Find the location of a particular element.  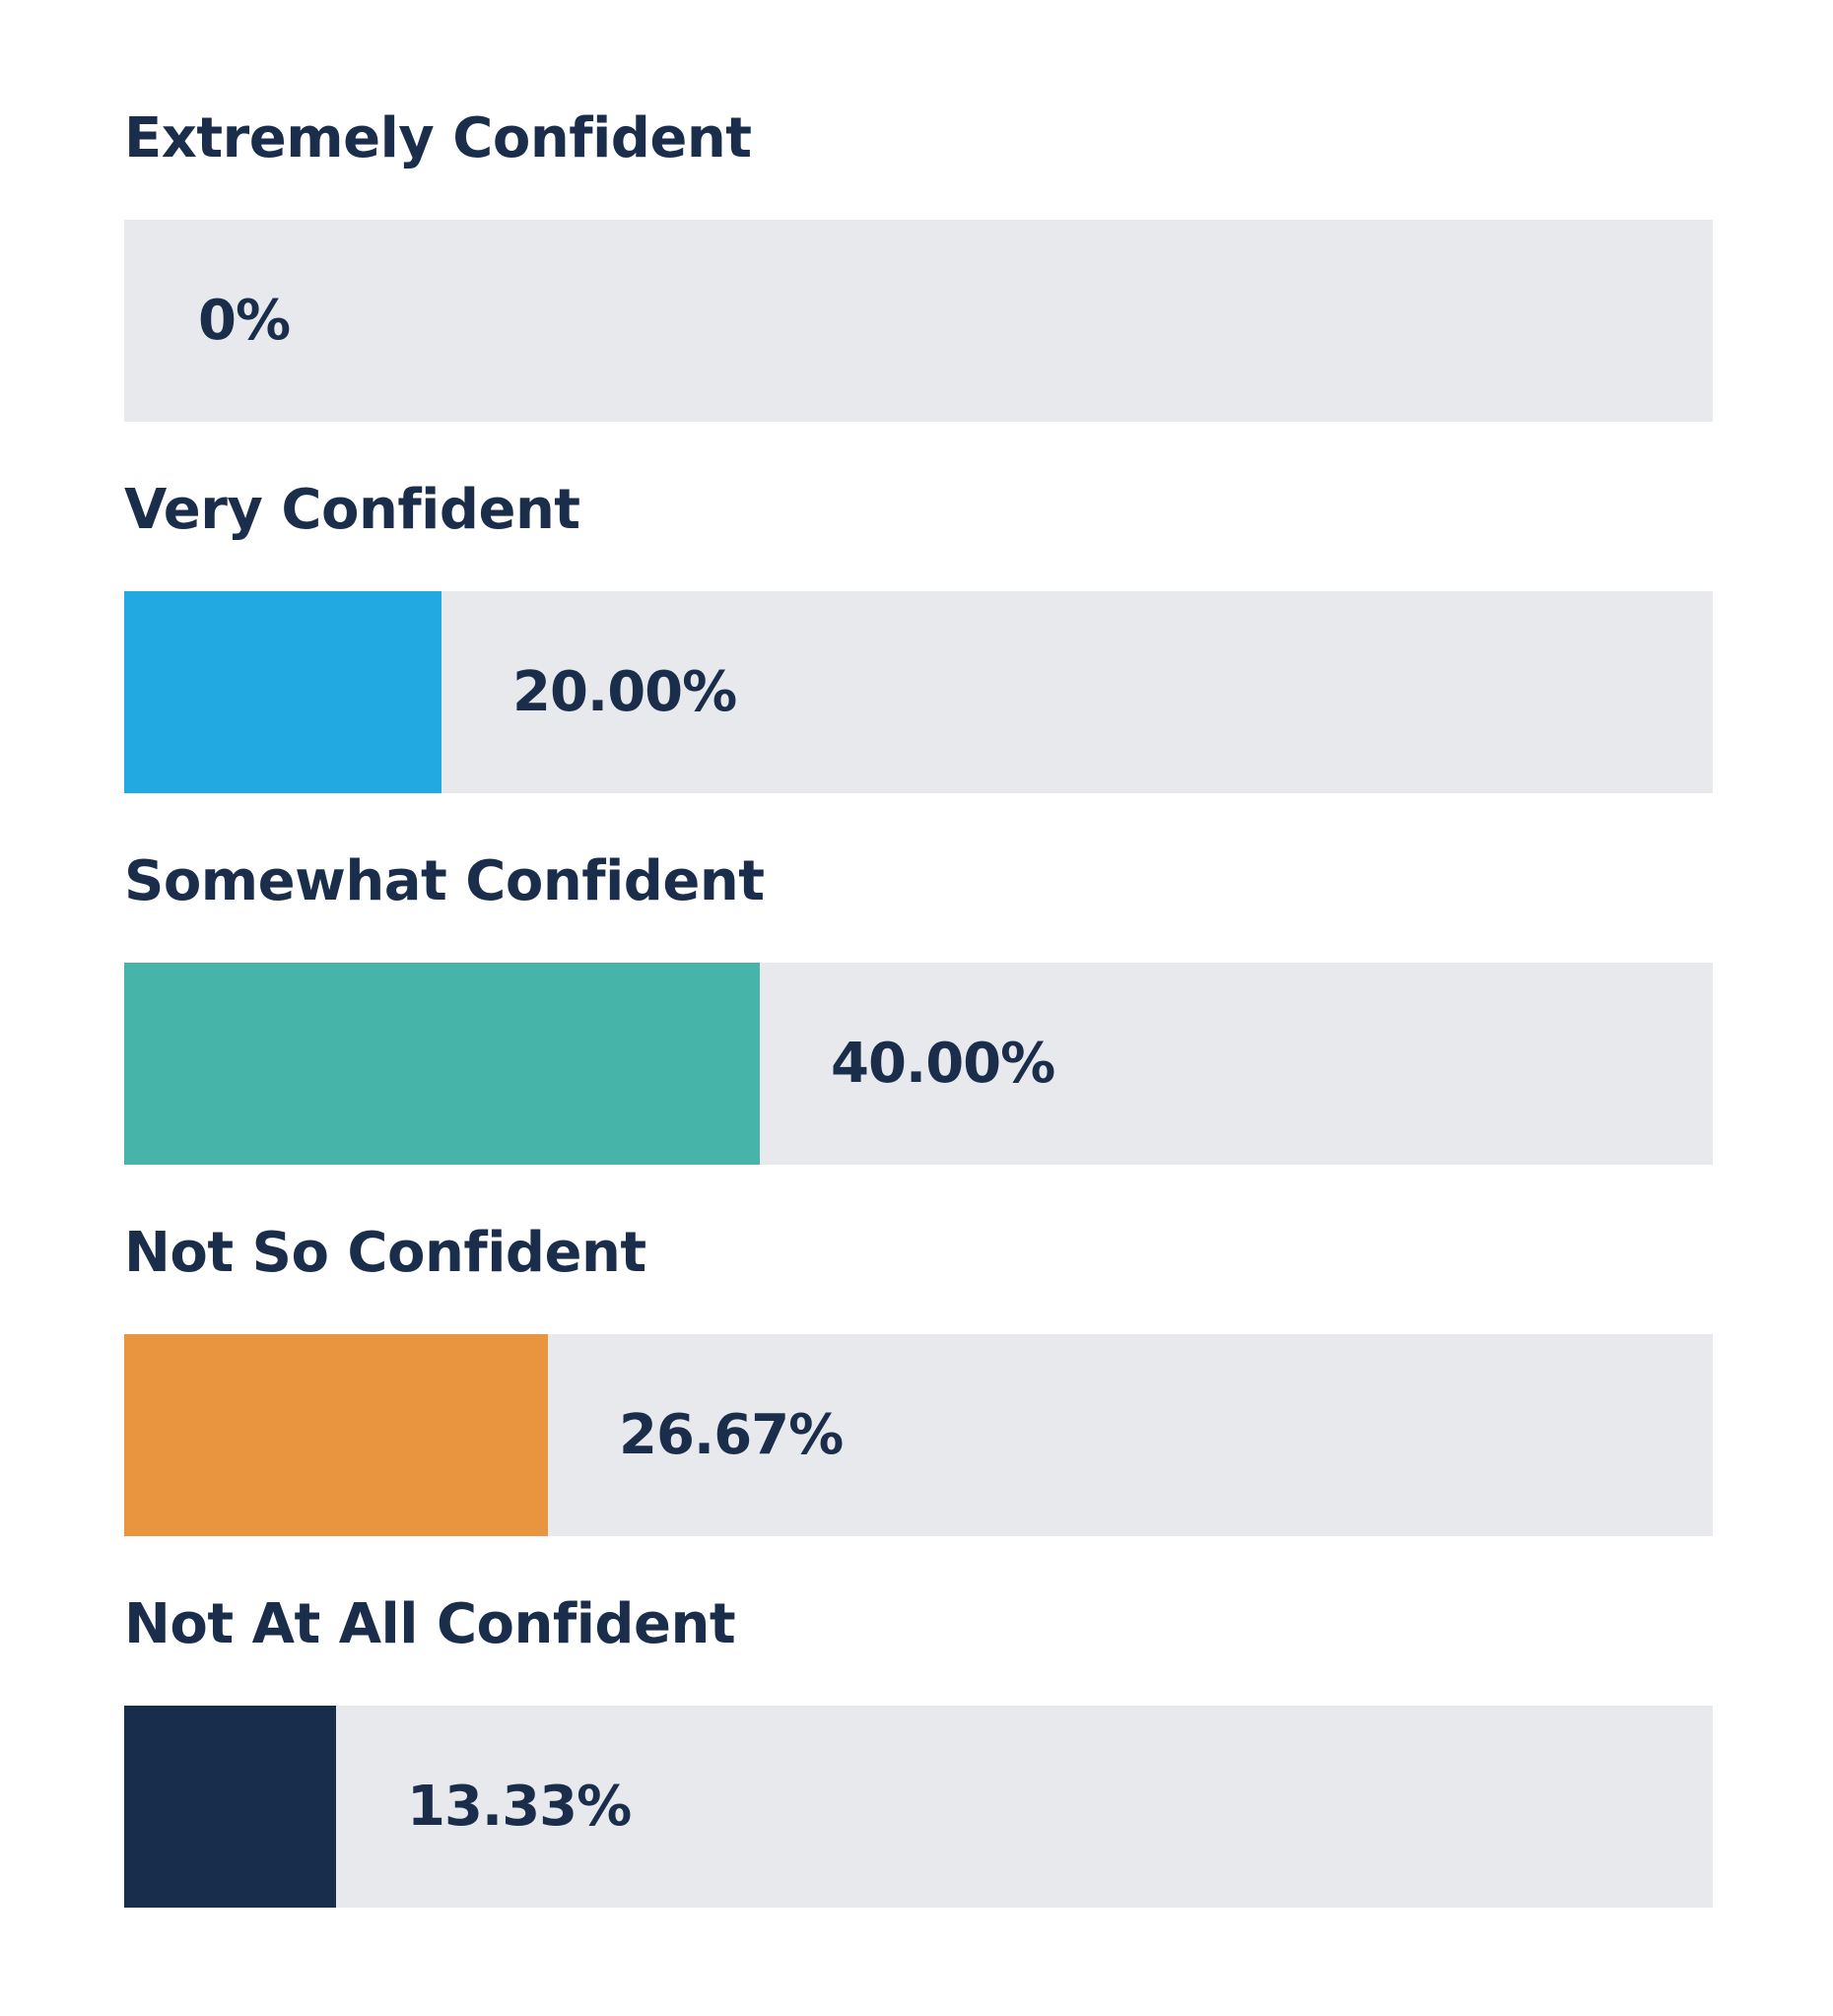

bar-track: 20.00% is located at coordinates (918, 692).